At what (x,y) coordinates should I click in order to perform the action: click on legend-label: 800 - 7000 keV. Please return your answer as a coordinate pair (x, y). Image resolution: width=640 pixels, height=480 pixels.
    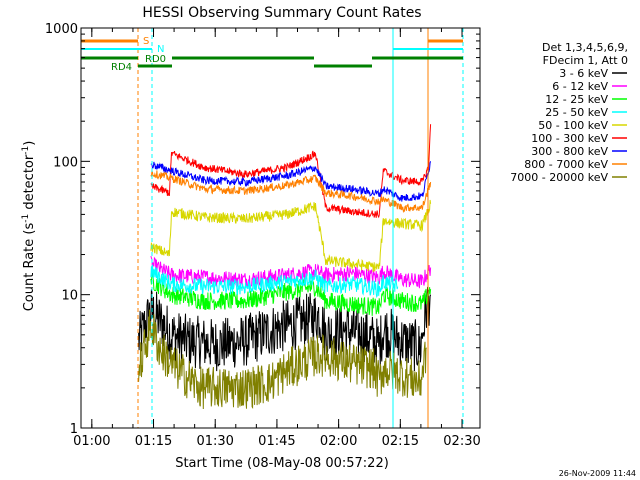
    Looking at the image, I should click on (566, 164).